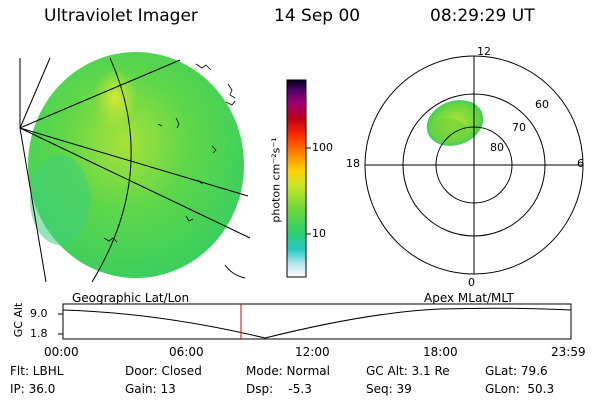 This screenshot has width=600, height=400. I want to click on date-label: 14 Sep 00, so click(317, 16).